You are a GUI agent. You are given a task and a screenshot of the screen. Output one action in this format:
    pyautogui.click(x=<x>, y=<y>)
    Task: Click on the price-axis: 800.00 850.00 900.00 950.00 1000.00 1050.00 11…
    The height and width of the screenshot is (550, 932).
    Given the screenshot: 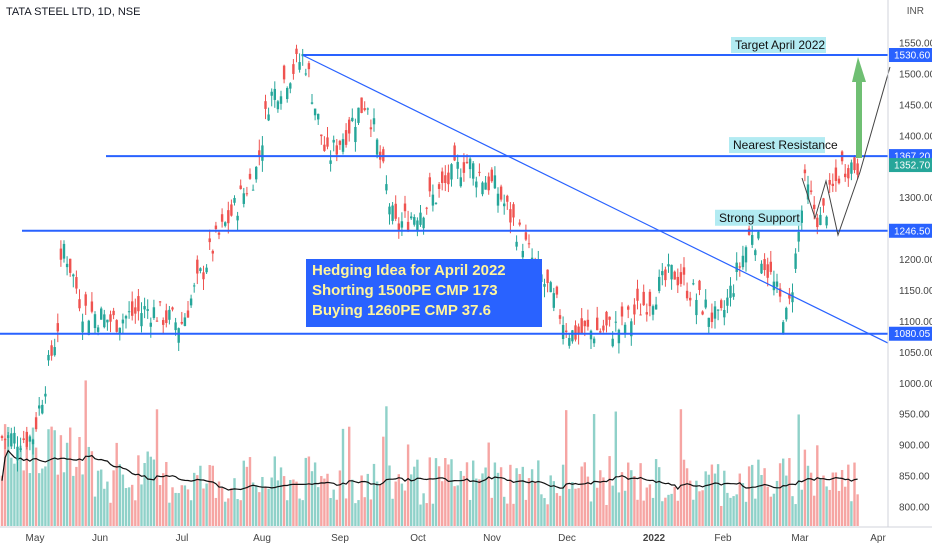 What is the action you would take?
    pyautogui.click(x=909, y=263)
    